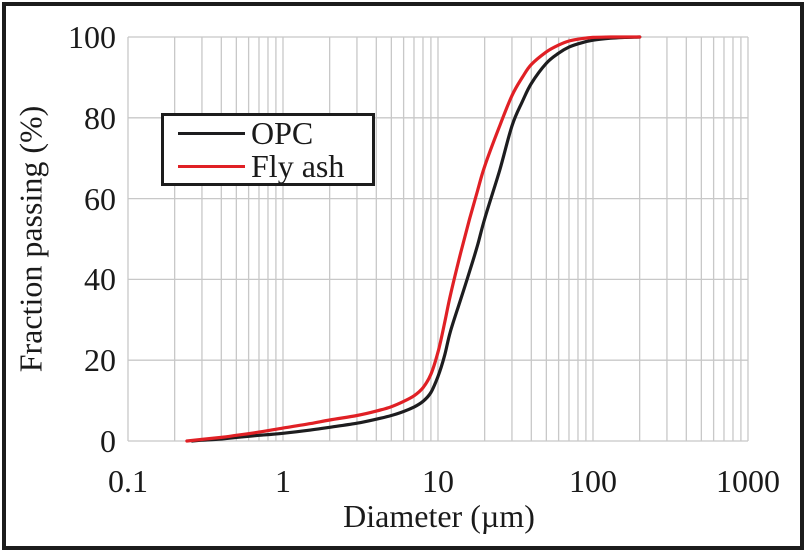 The height and width of the screenshot is (552, 806). What do you see at coordinates (128, 481) in the screenshot?
I see `x-tick-label: 0.1` at bounding box center [128, 481].